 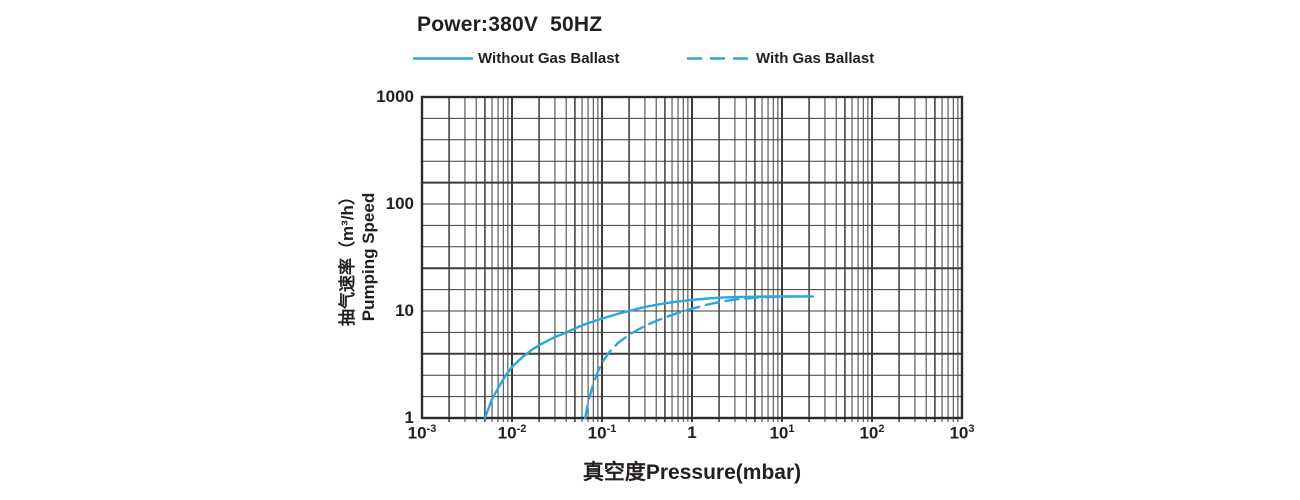 What do you see at coordinates (549, 58) in the screenshot?
I see `legend-label-without-gas-ballast: Without Gas Ballast` at bounding box center [549, 58].